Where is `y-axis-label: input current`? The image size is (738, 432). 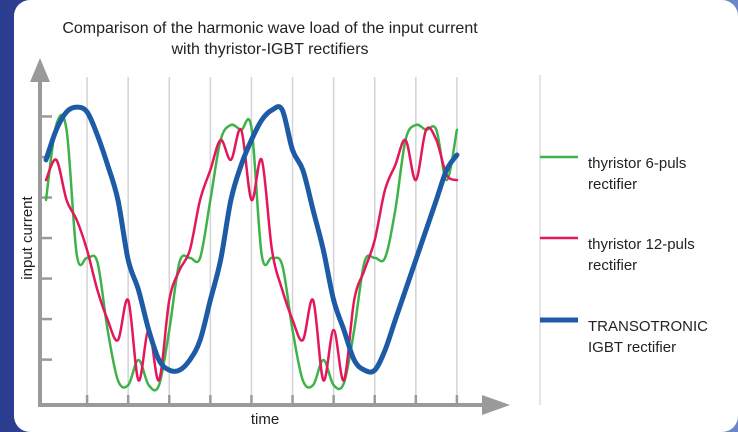 y-axis-label: input current is located at coordinates (27, 237).